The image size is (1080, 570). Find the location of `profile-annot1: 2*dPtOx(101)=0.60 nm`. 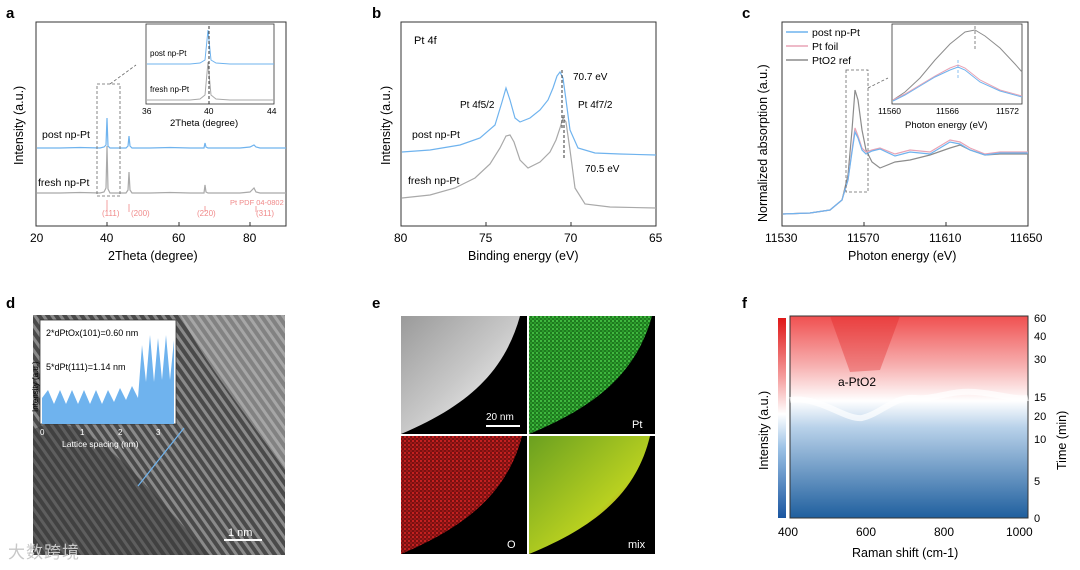

profile-annot1: 2*dPtOx(101)=0.60 nm is located at coordinates (92, 333).